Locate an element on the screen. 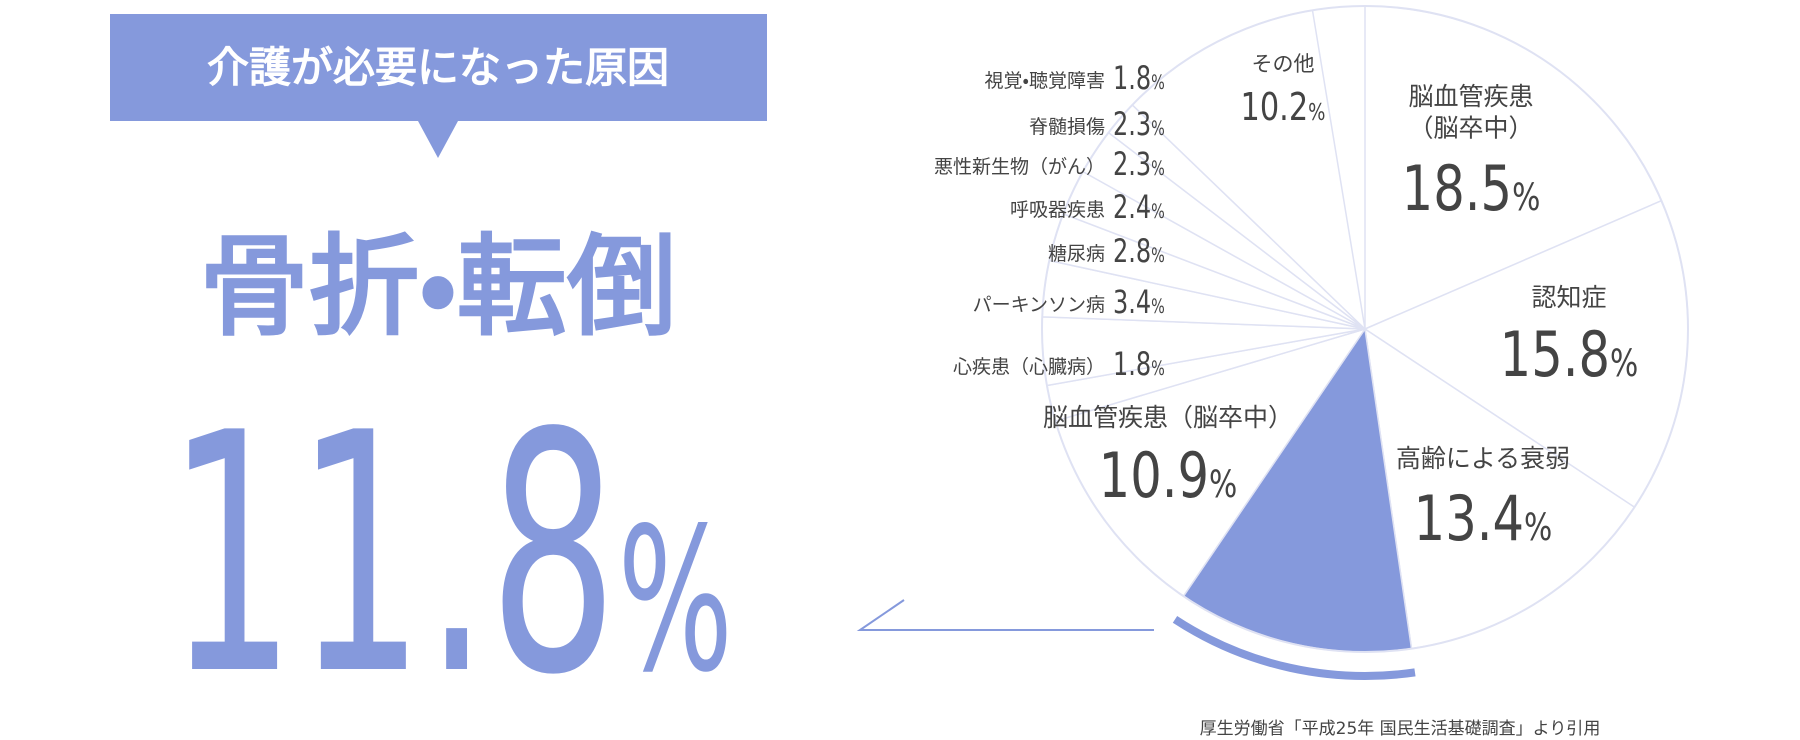 The height and width of the screenshot is (740, 1800). category-label: 悪性新生物（がん） is located at coordinates (1019, 167).